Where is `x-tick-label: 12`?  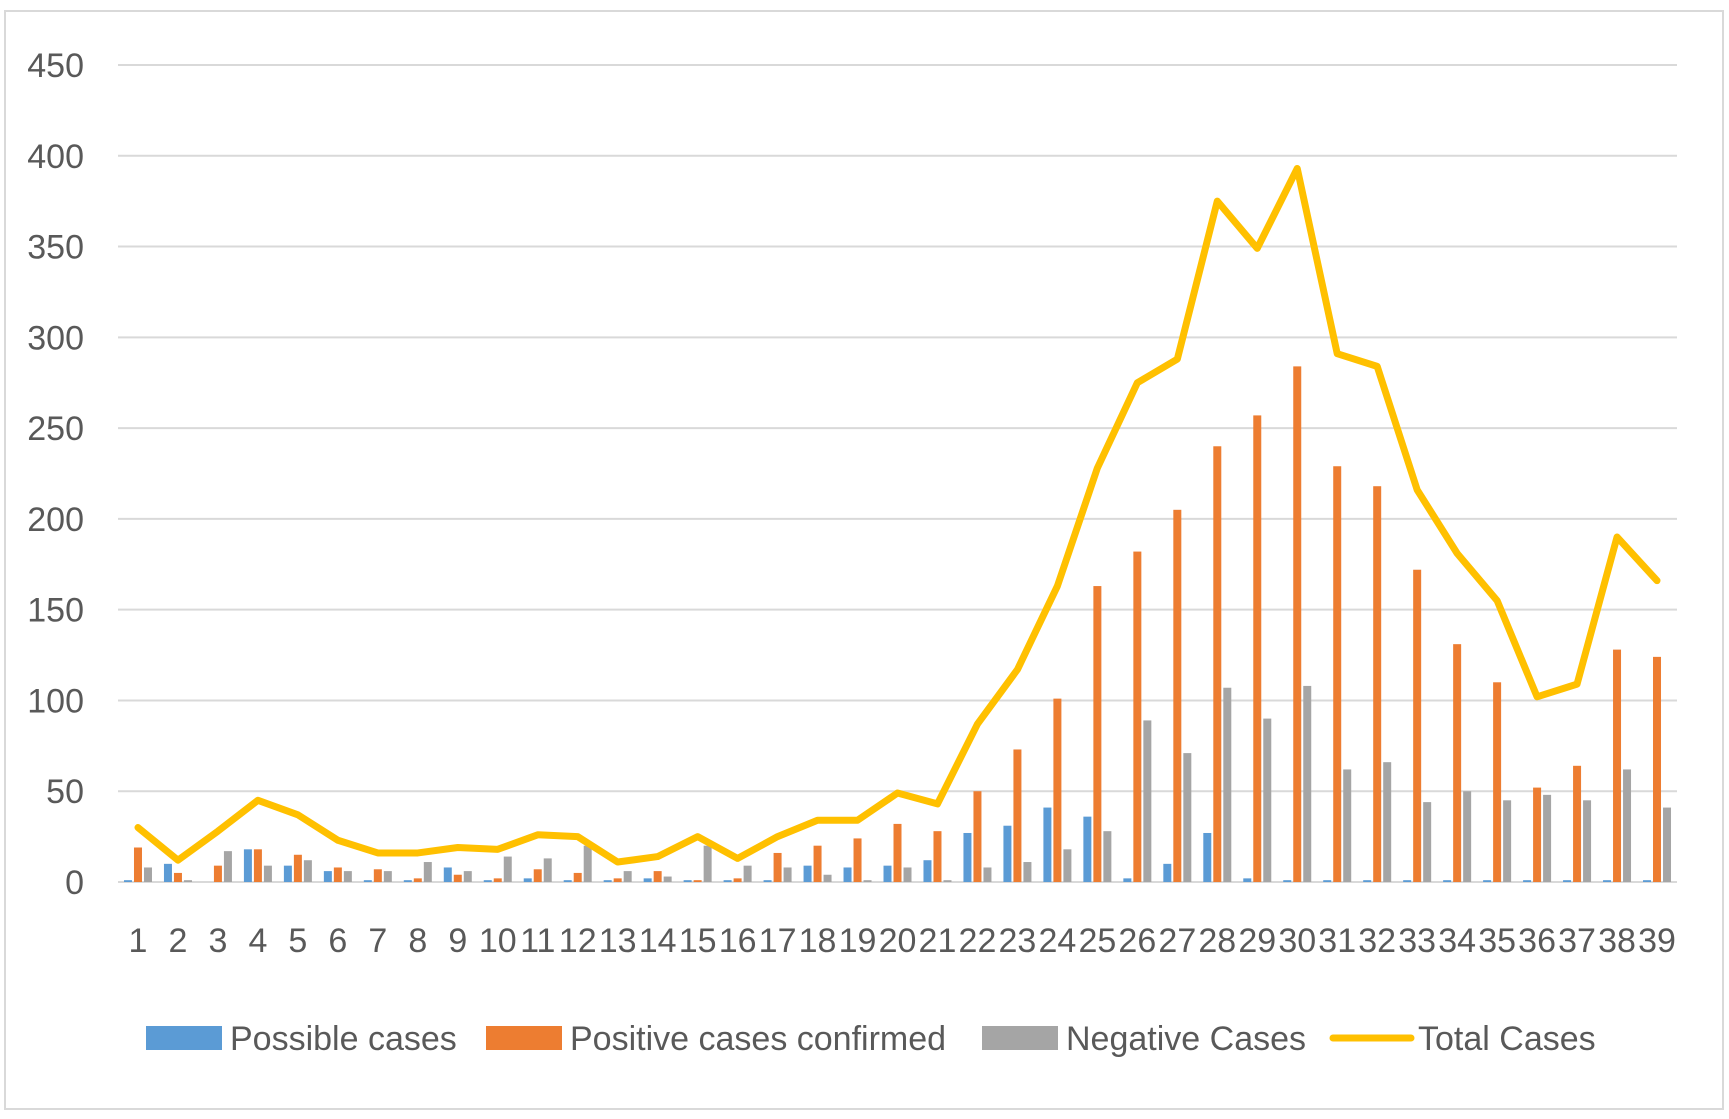
x-tick-label: 12 is located at coordinates (578, 941).